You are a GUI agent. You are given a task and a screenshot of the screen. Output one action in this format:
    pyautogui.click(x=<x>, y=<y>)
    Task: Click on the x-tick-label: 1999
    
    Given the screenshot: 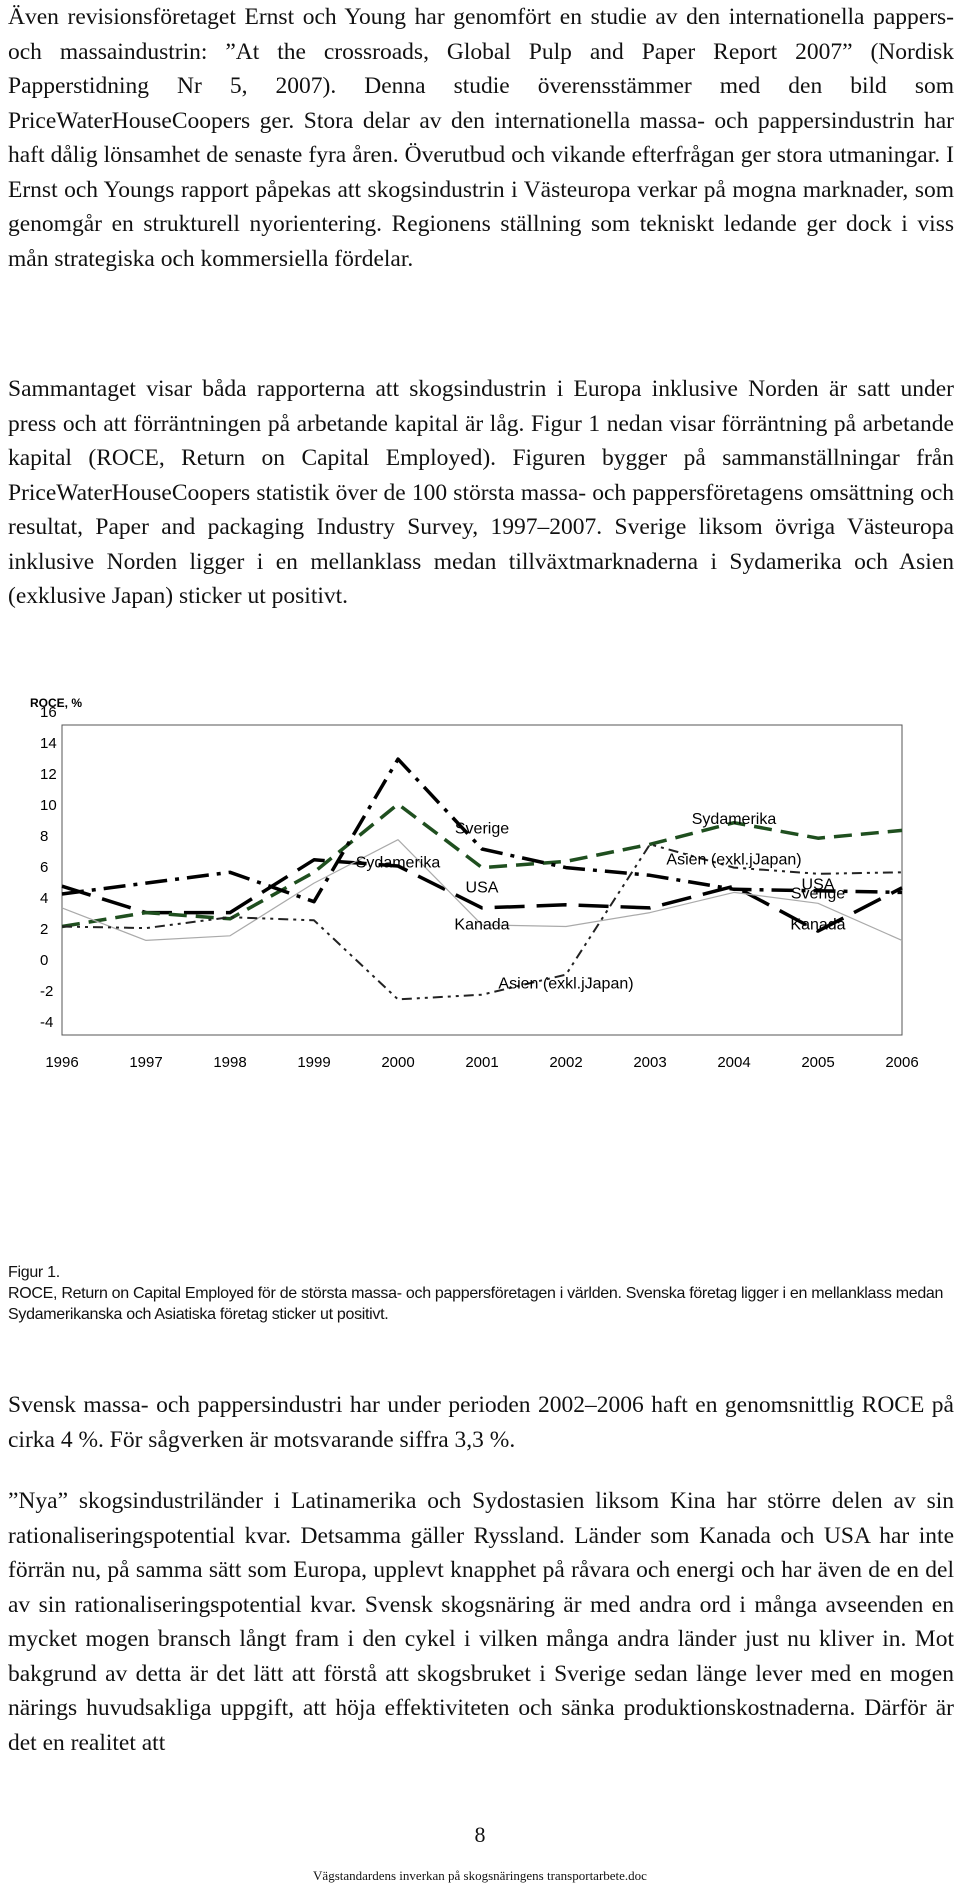 What is the action you would take?
    pyautogui.click(x=313, y=1062)
    